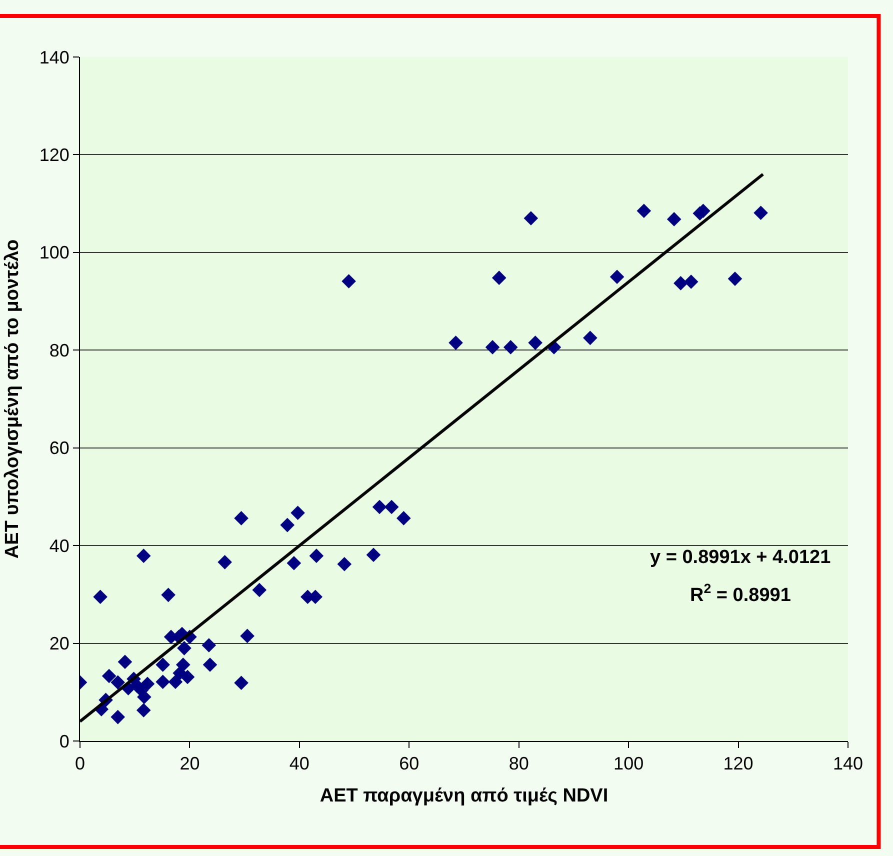 Image resolution: width=893 pixels, height=856 pixels. Describe the element at coordinates (629, 764) in the screenshot. I see `x-tick-label: 100` at that location.